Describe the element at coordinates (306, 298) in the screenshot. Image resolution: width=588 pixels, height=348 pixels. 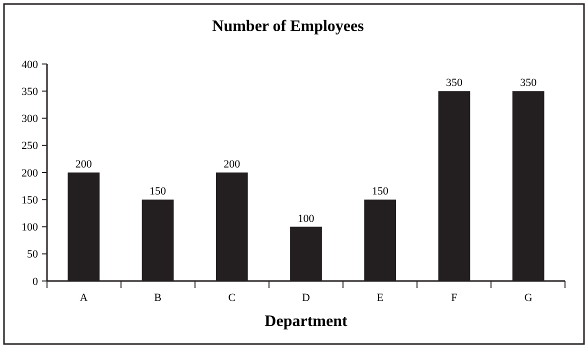
I see `x-tick-label: D` at that location.